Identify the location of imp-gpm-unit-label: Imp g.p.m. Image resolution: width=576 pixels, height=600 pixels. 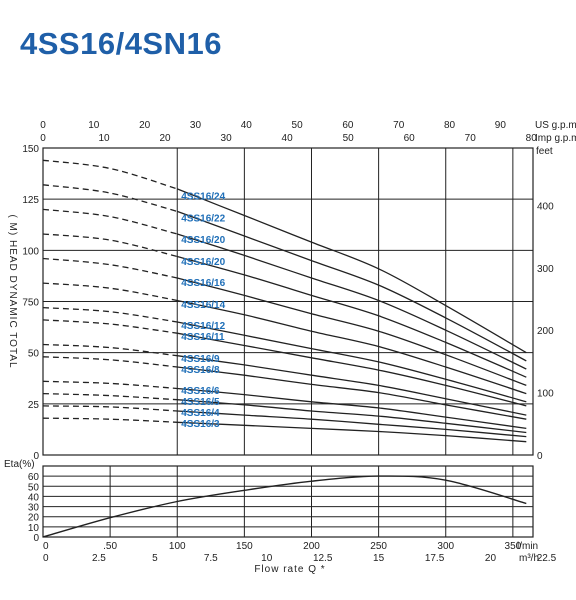
(555, 138).